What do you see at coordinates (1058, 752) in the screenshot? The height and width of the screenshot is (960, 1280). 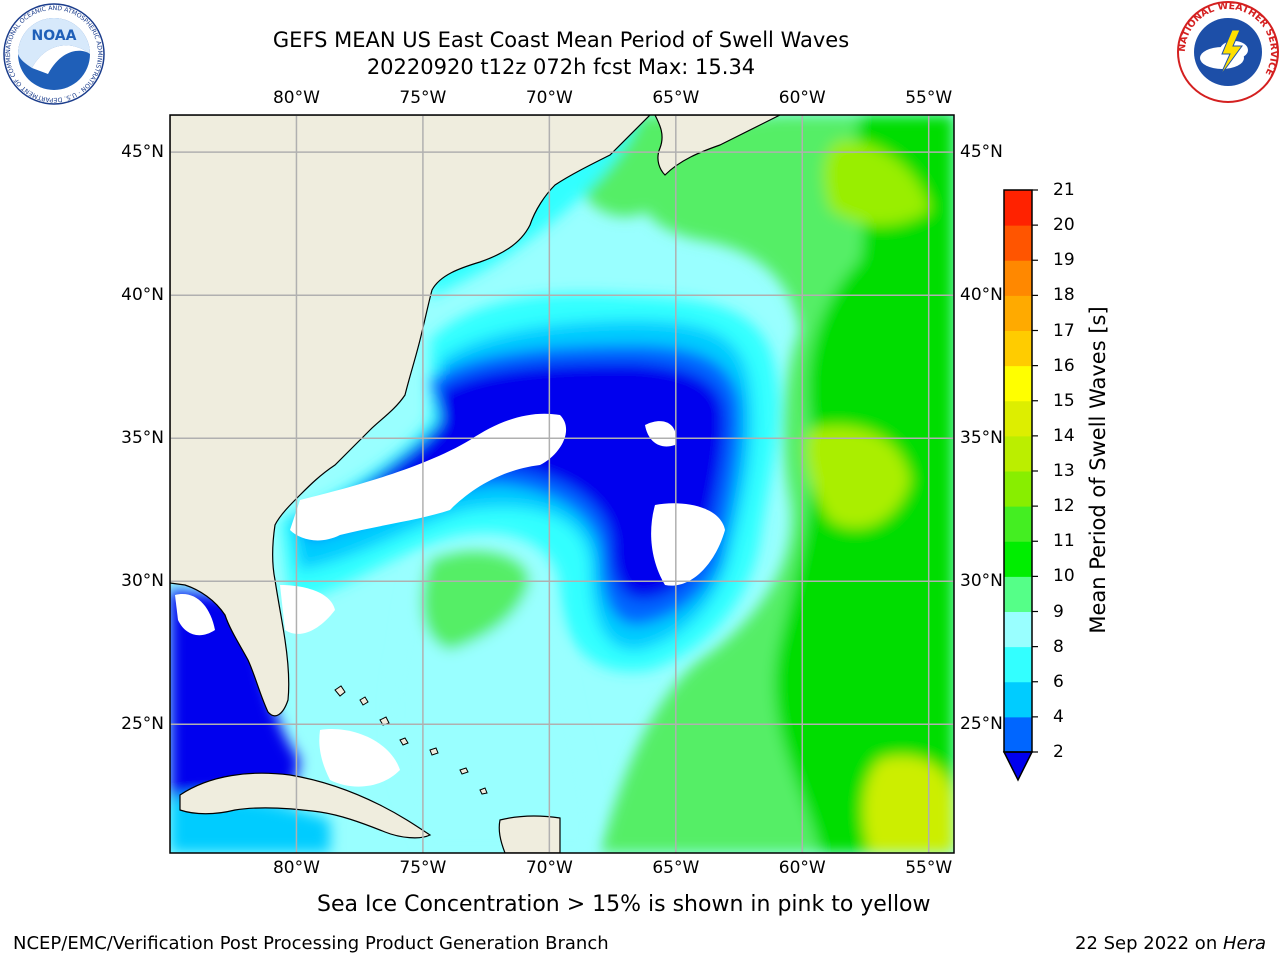 I see `colorbar-tick-label: 2` at bounding box center [1058, 752].